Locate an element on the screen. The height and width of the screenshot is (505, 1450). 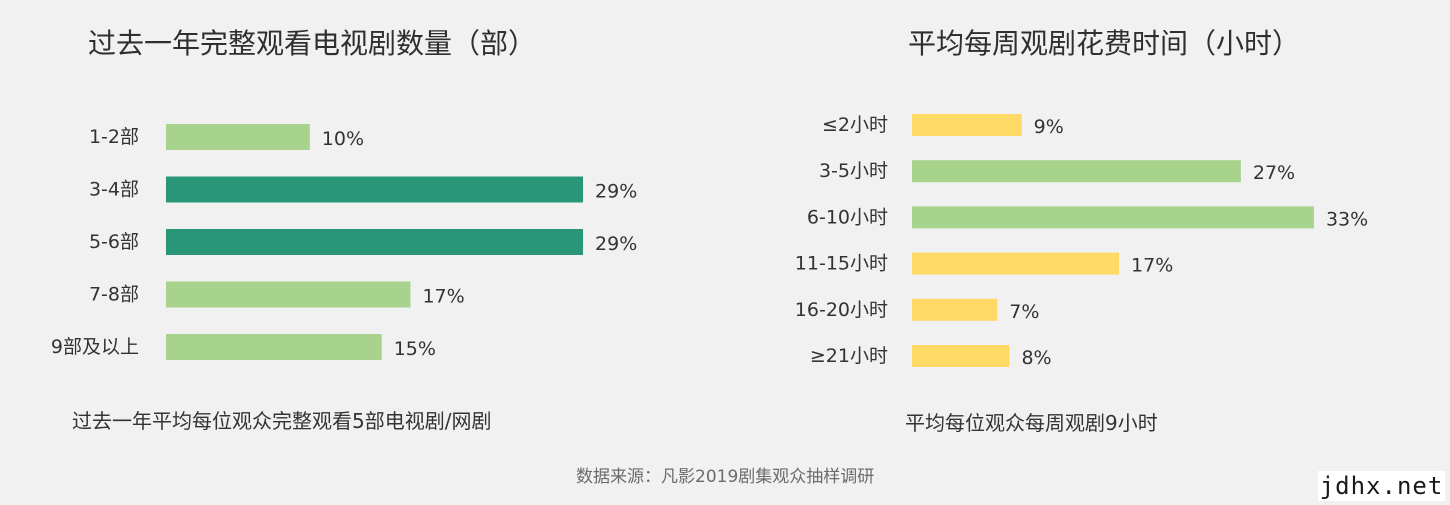
watermark-logo: jdhx.net is located at coordinates (1381, 486).